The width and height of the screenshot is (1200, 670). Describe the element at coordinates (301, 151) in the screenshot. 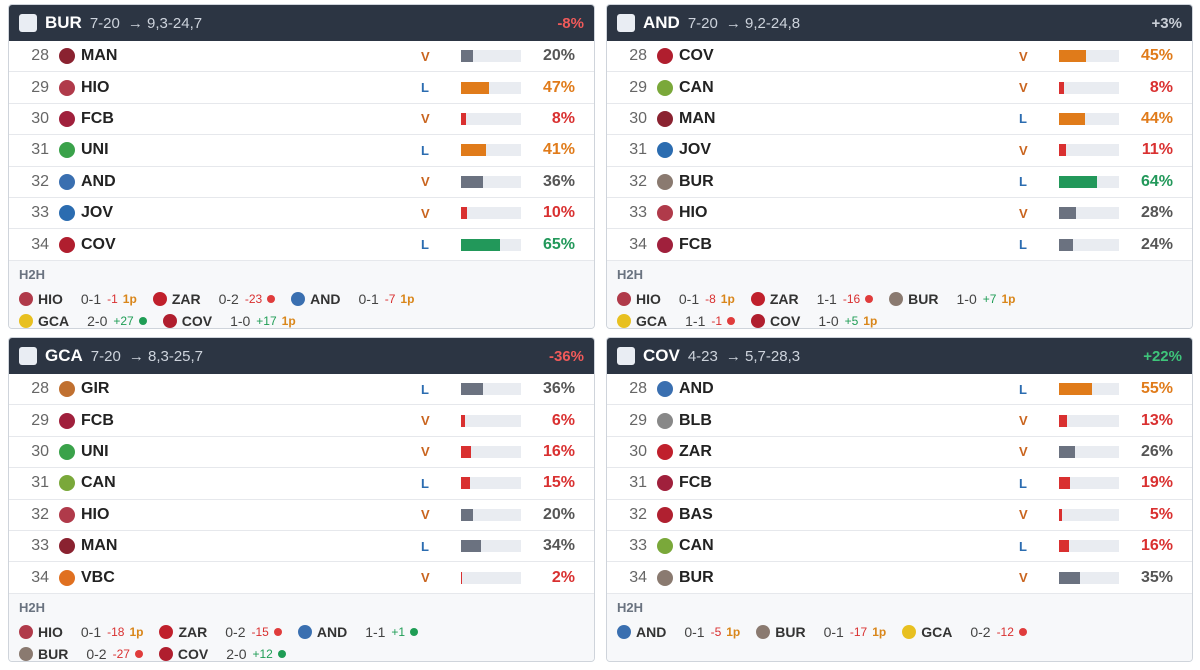

I see `fixture-row: 31 UNI L 41%` at that location.